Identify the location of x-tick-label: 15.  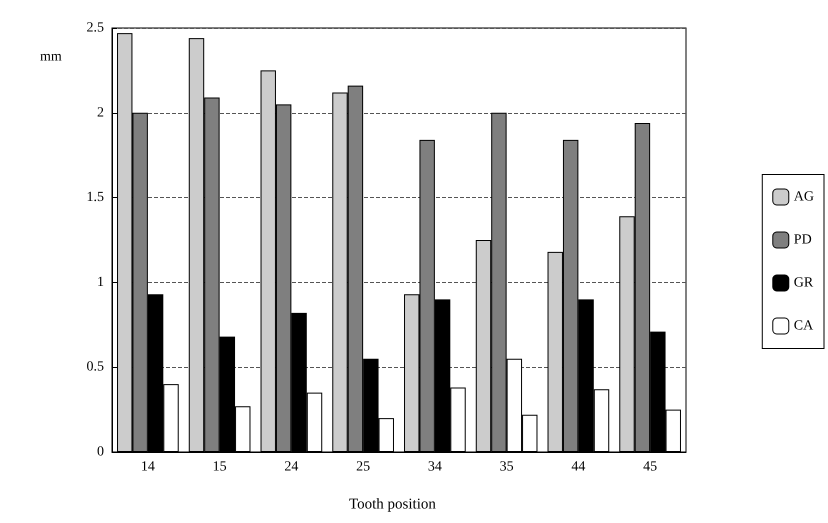
(219, 467).